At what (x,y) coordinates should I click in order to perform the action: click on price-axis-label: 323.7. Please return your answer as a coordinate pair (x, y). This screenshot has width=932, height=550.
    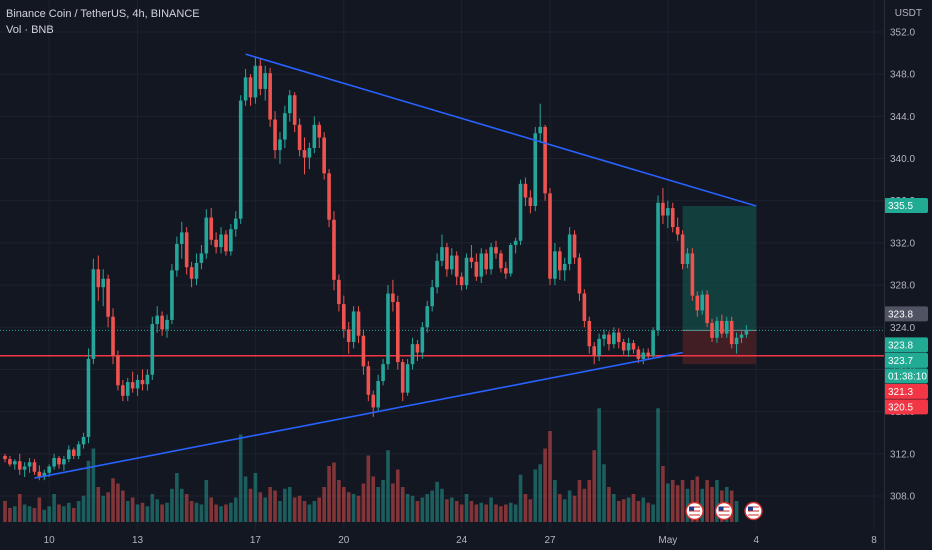
    Looking at the image, I should click on (906, 360).